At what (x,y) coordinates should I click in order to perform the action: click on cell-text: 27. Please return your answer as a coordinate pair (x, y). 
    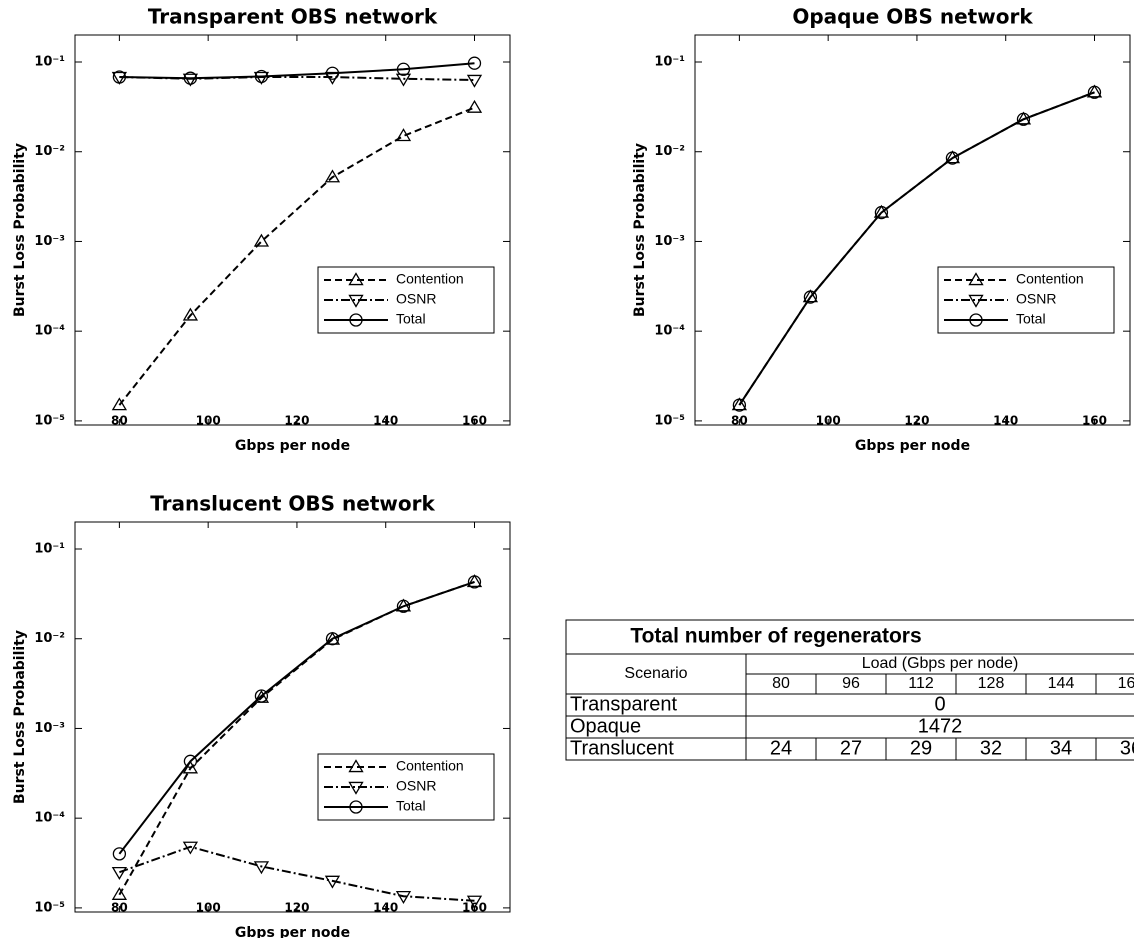
    Looking at the image, I should click on (851, 748).